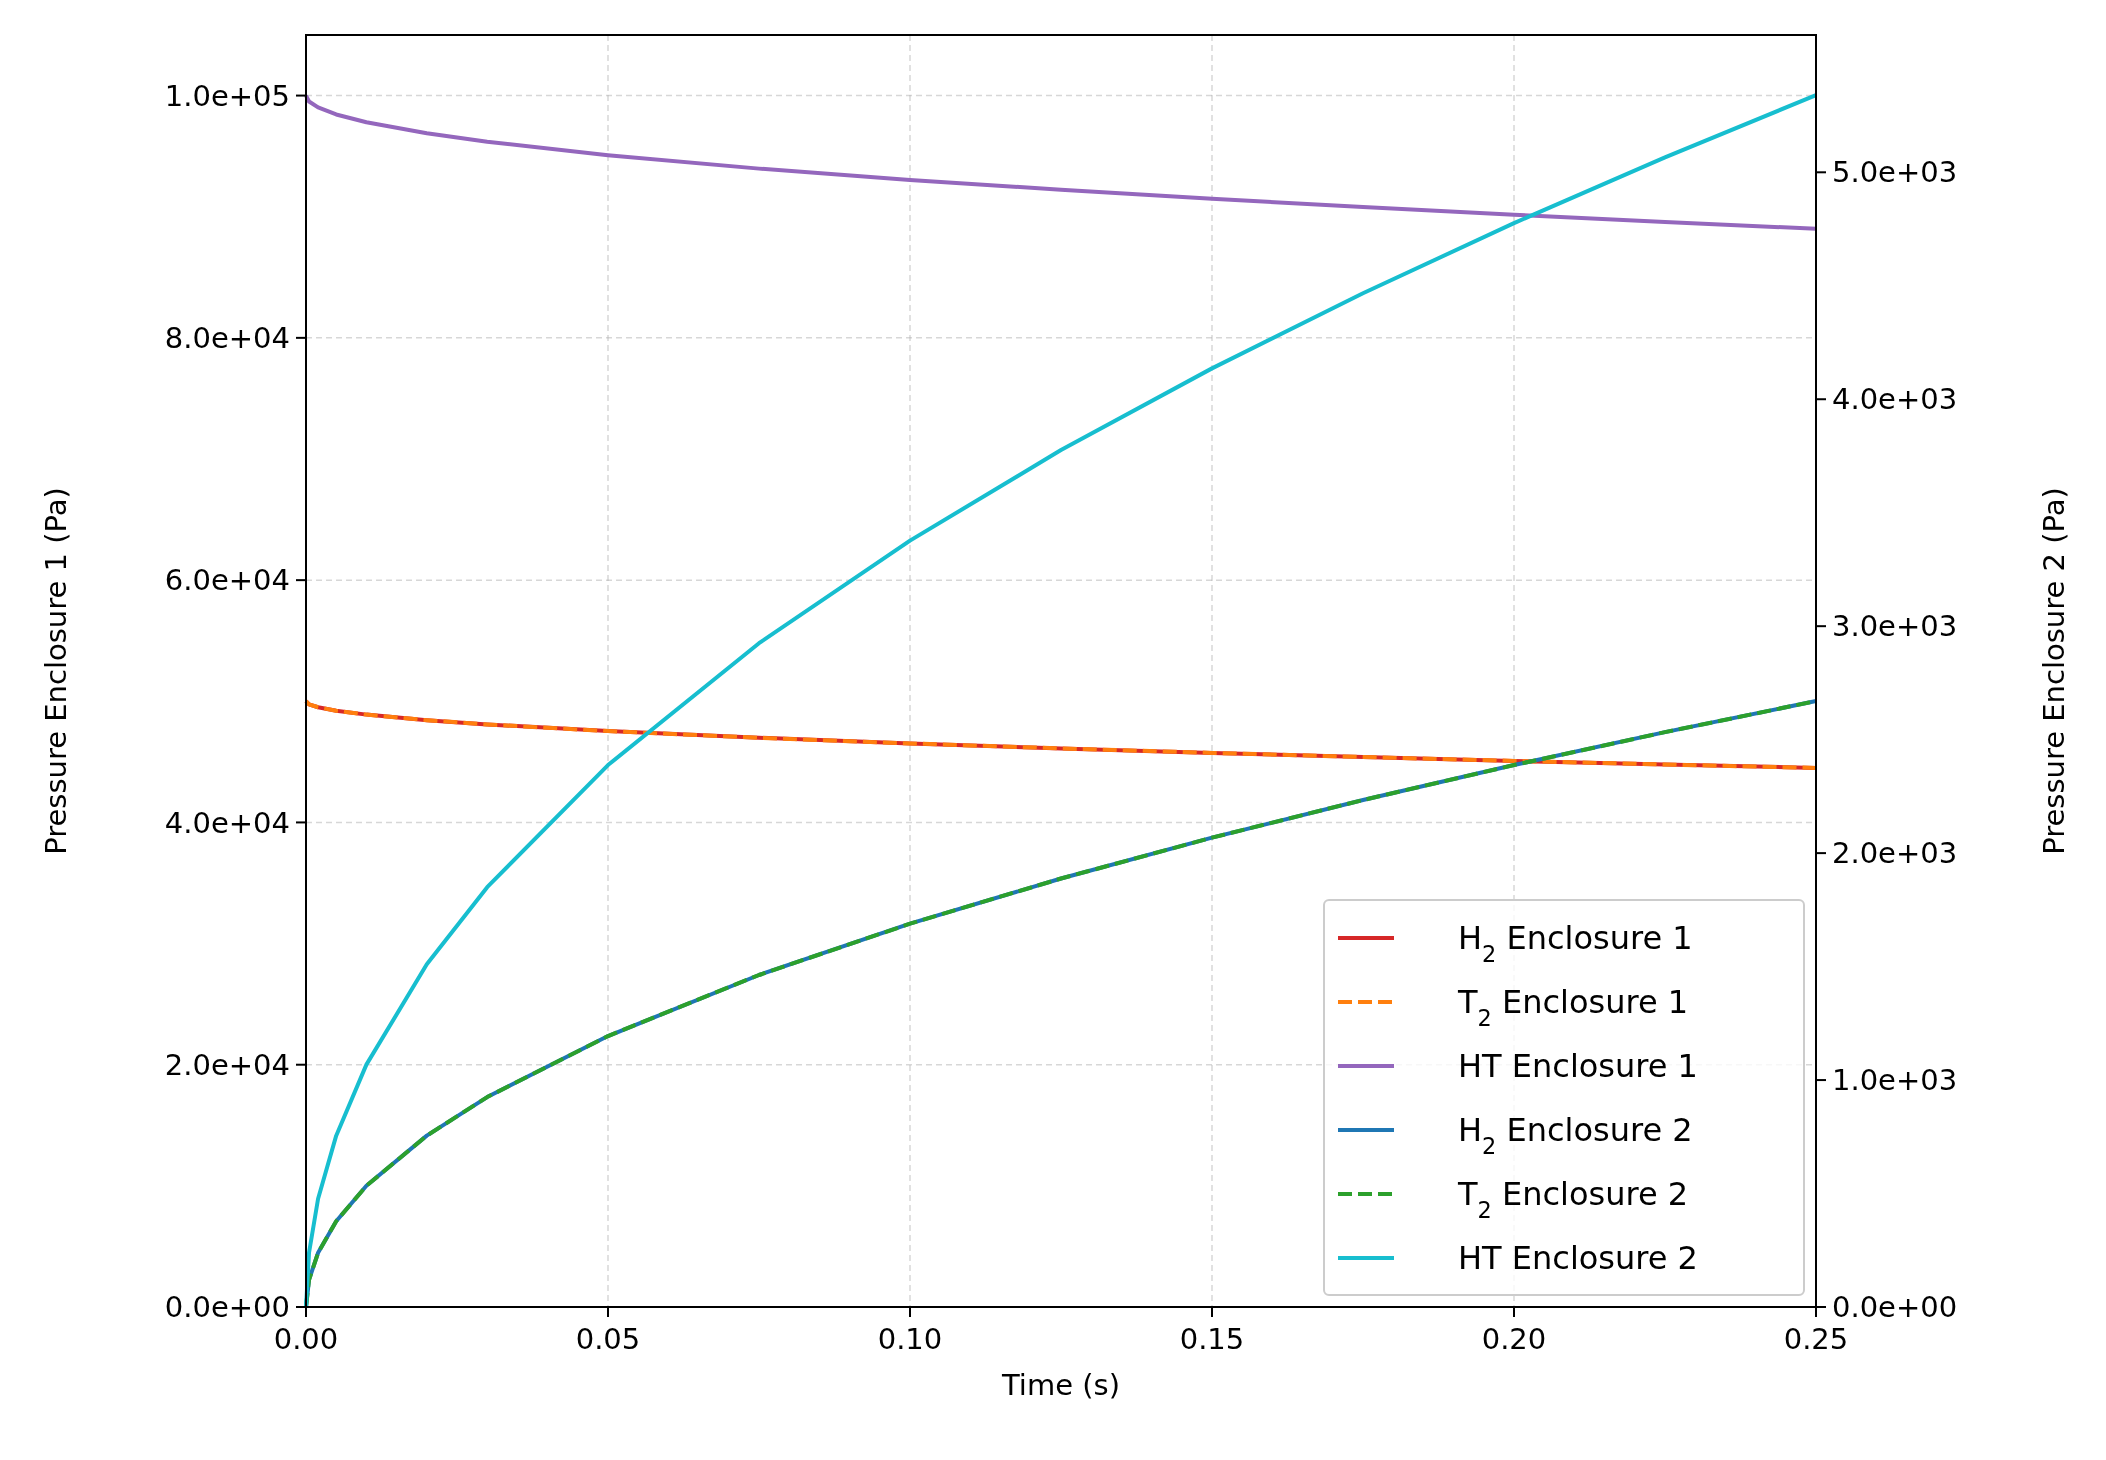  Describe the element at coordinates (1060, 1385) in the screenshot. I see `x-axis-title: Time (s)` at that location.